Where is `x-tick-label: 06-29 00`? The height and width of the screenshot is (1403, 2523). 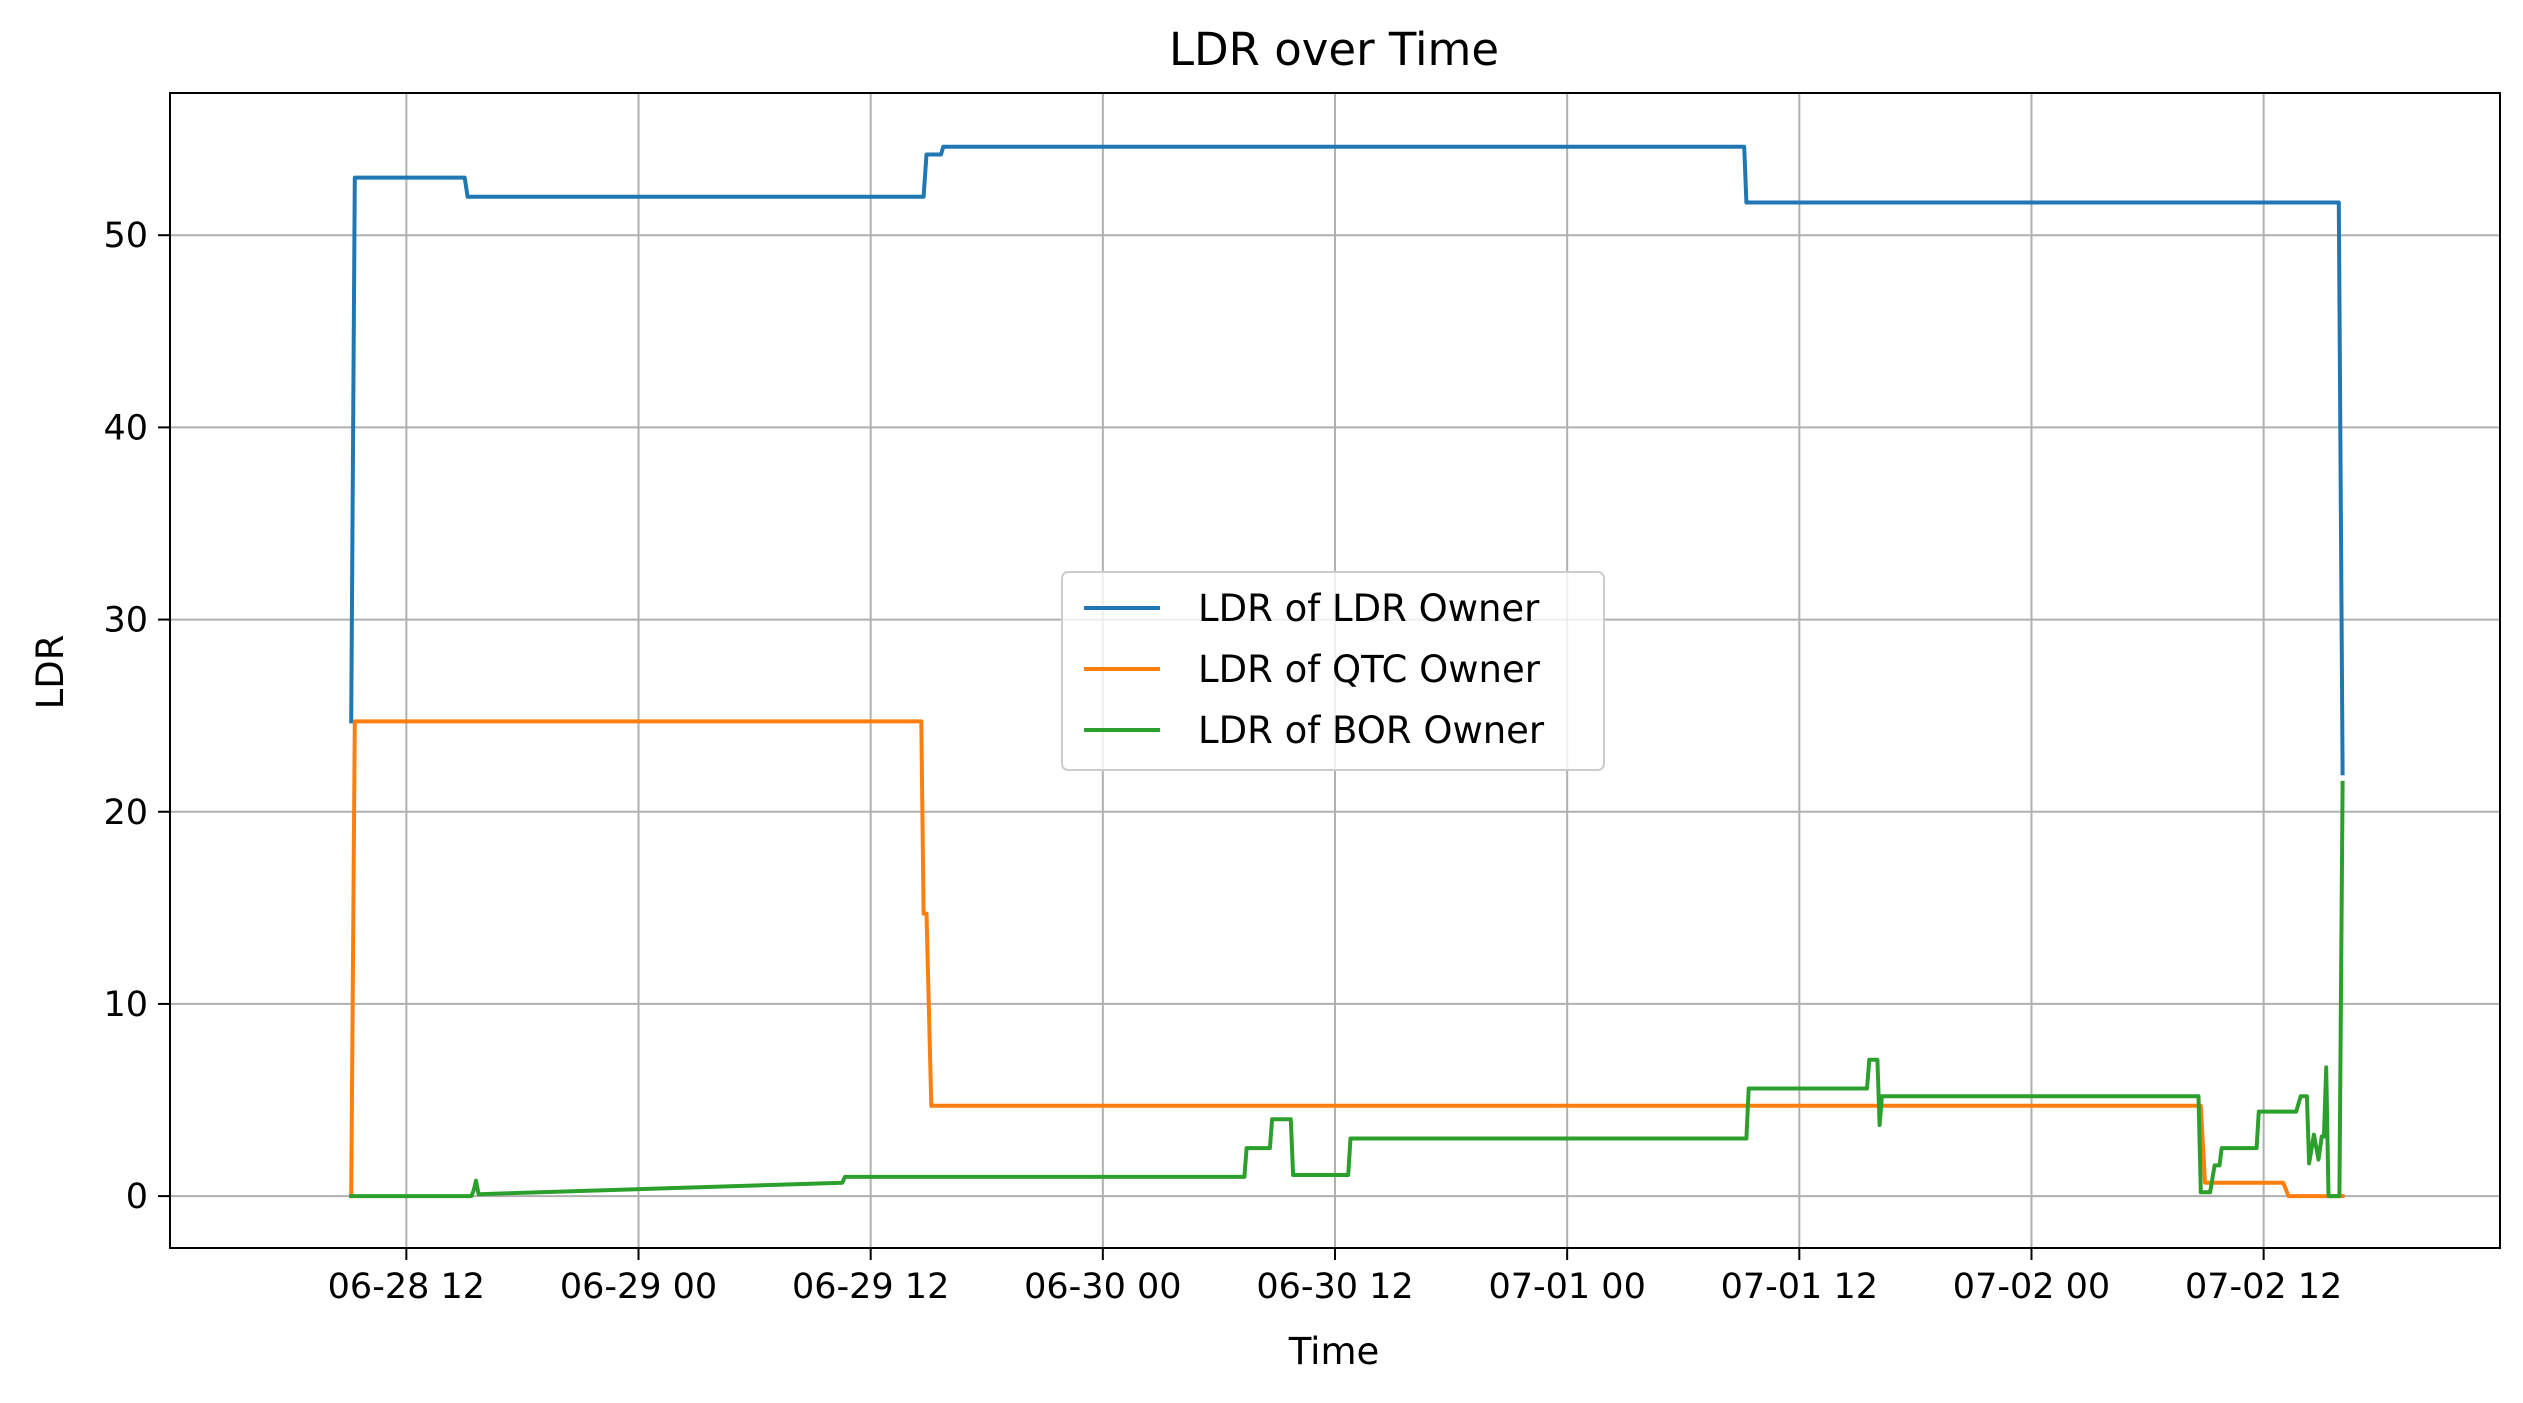 x-tick-label: 06-29 00 is located at coordinates (638, 1287).